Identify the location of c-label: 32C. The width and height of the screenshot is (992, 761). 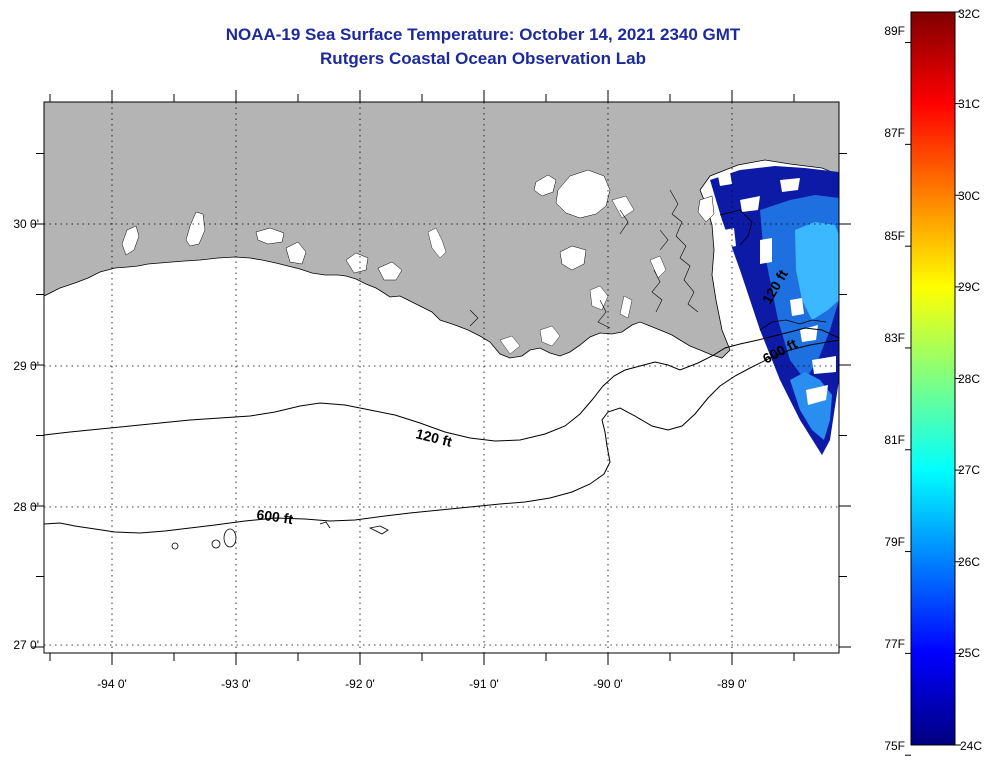
(969, 14).